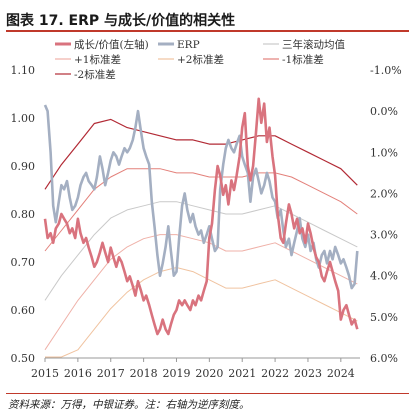 This screenshot has width=415, height=419. What do you see at coordinates (111, 44) in the screenshot?
I see `legend-label-ratio: 成长/价值(左轴)` at bounding box center [111, 44].